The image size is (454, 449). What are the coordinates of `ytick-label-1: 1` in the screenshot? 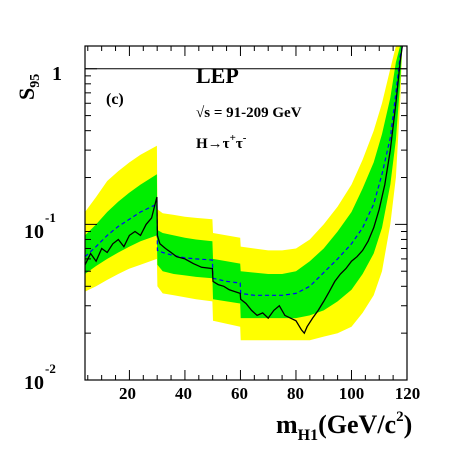 It's located at (57, 74).